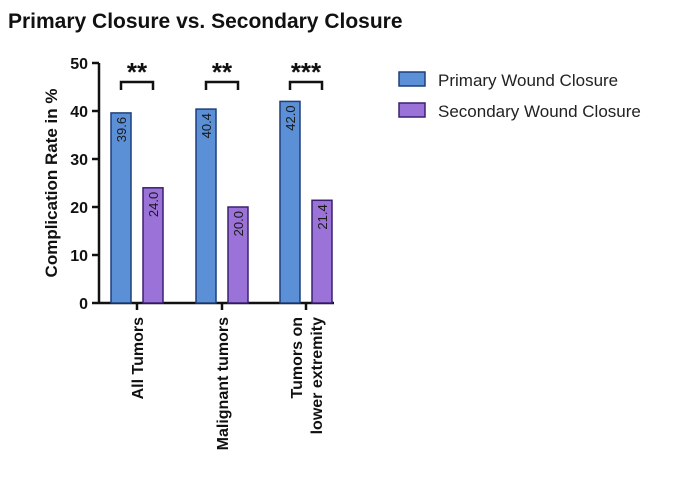  Describe the element at coordinates (83, 304) in the screenshot. I see `y-tick-label: 0` at that location.